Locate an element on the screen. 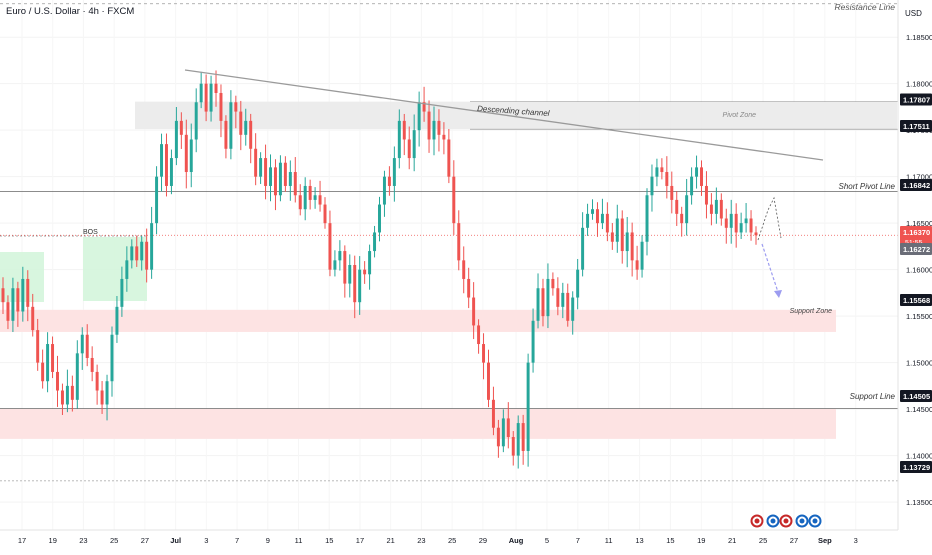  title-label: Euro / U.S. Dollar · 4h · FXCM is located at coordinates (70, 11).